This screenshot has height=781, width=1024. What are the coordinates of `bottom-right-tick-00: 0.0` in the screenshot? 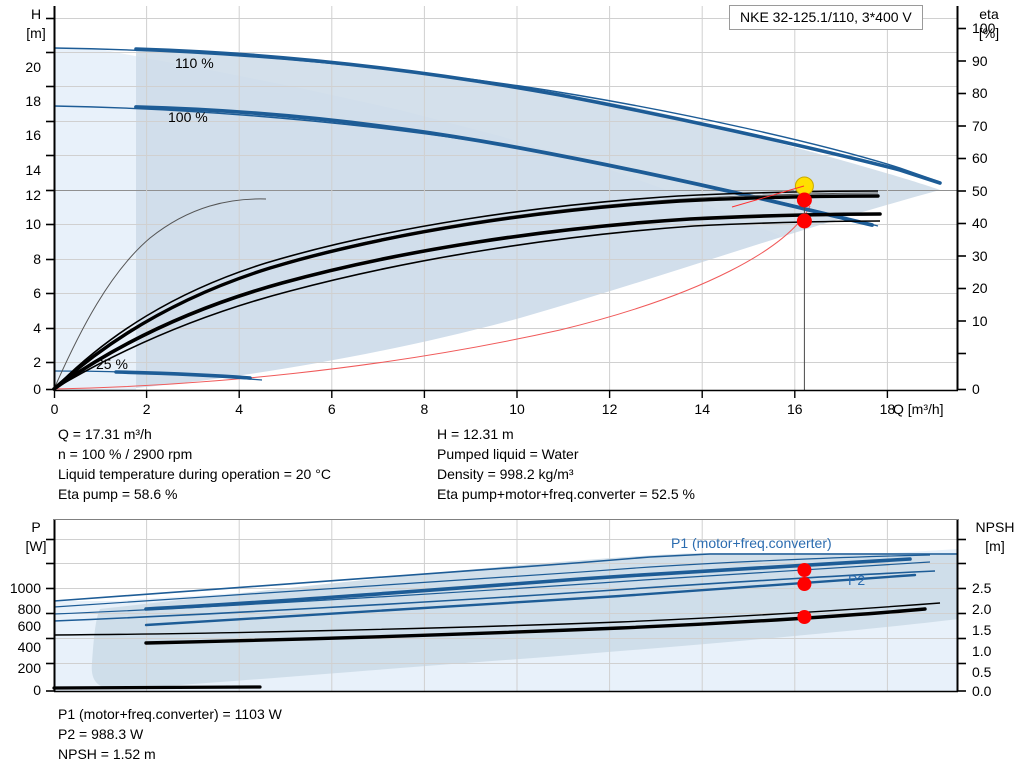 It's located at (982, 691).